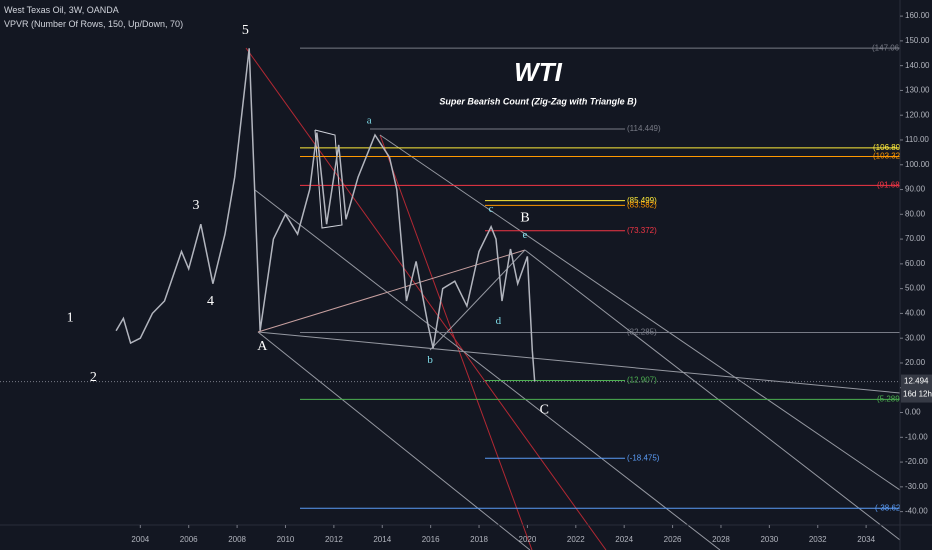 This screenshot has height=550, width=932. What do you see at coordinates (61, 10) in the screenshot?
I see `symbol-header: West Texas Oil, 3W, OANDA` at bounding box center [61, 10].